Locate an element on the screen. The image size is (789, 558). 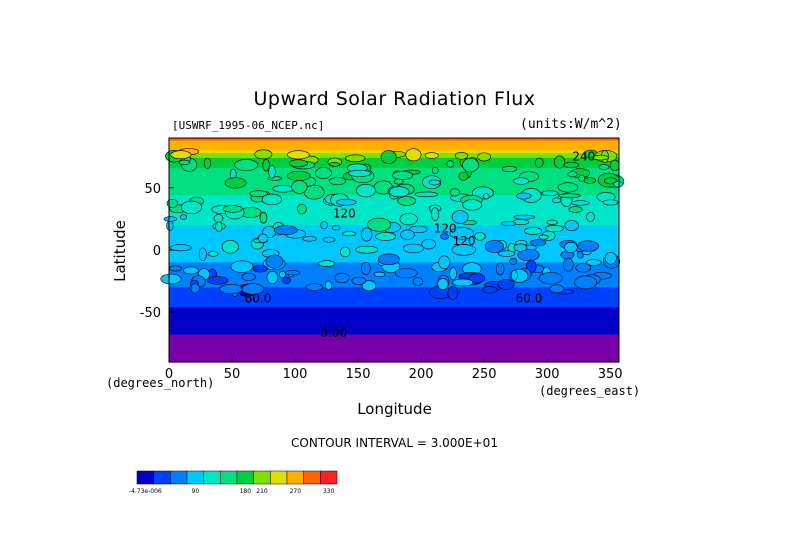
colorbar: -4.73e-006 90 180 210 270 330 is located at coordinates (233, 482).